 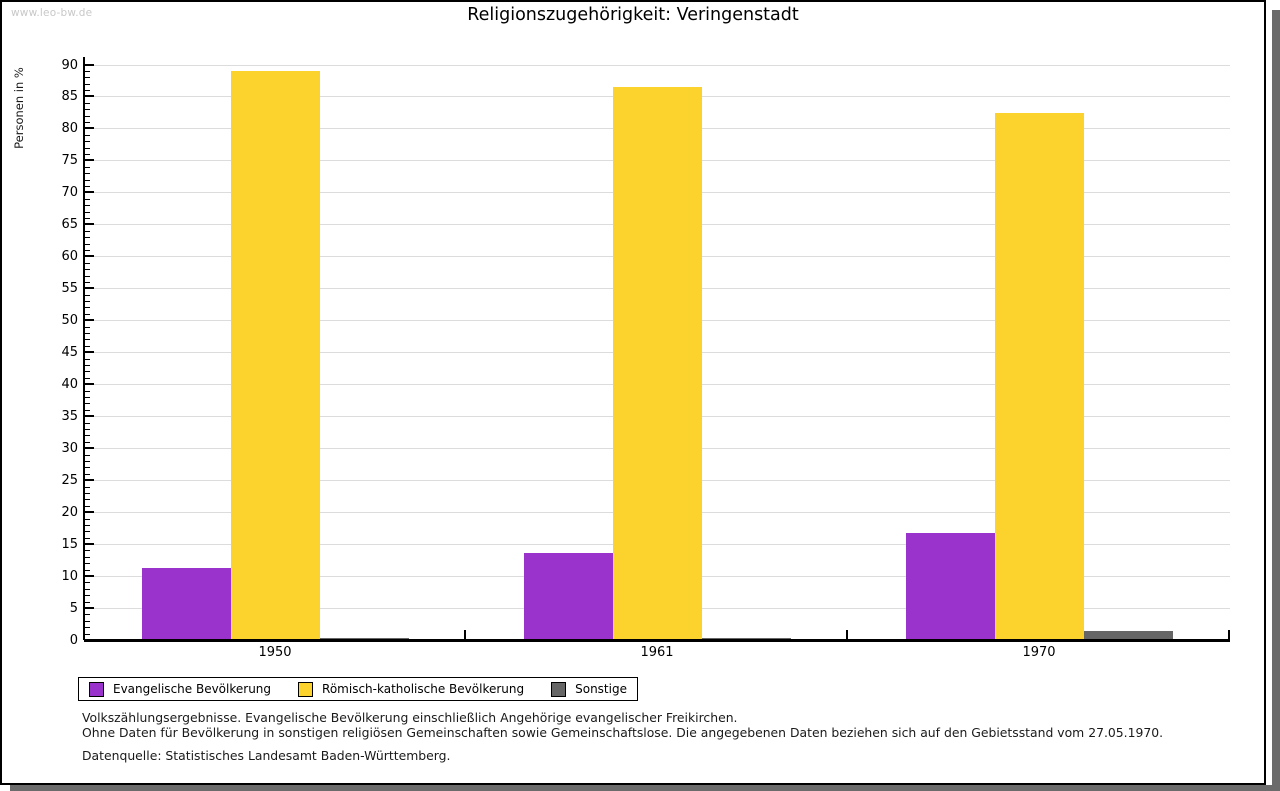 What do you see at coordinates (275, 355) in the screenshot?
I see `bar-1950-katholisch` at bounding box center [275, 355].